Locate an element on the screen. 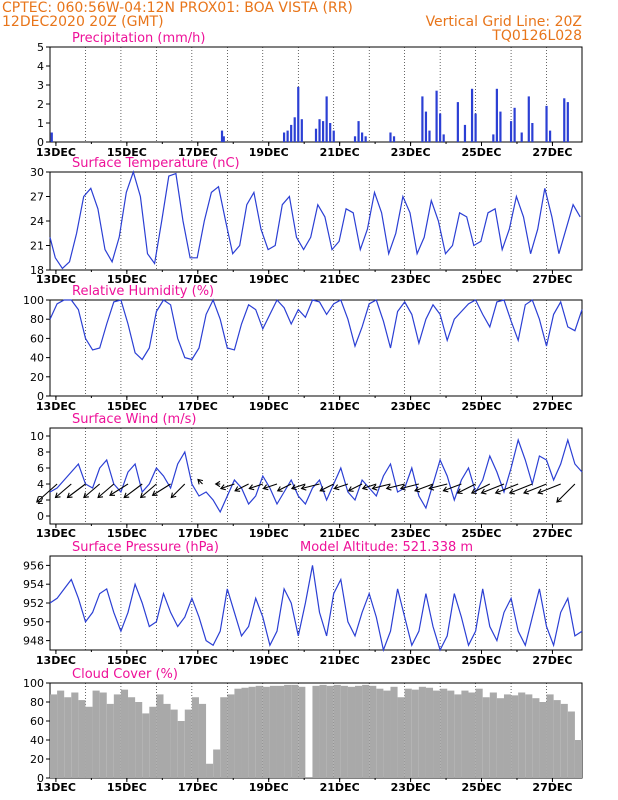  cloud-xtick-label: 17DEC is located at coordinates (198, 787).